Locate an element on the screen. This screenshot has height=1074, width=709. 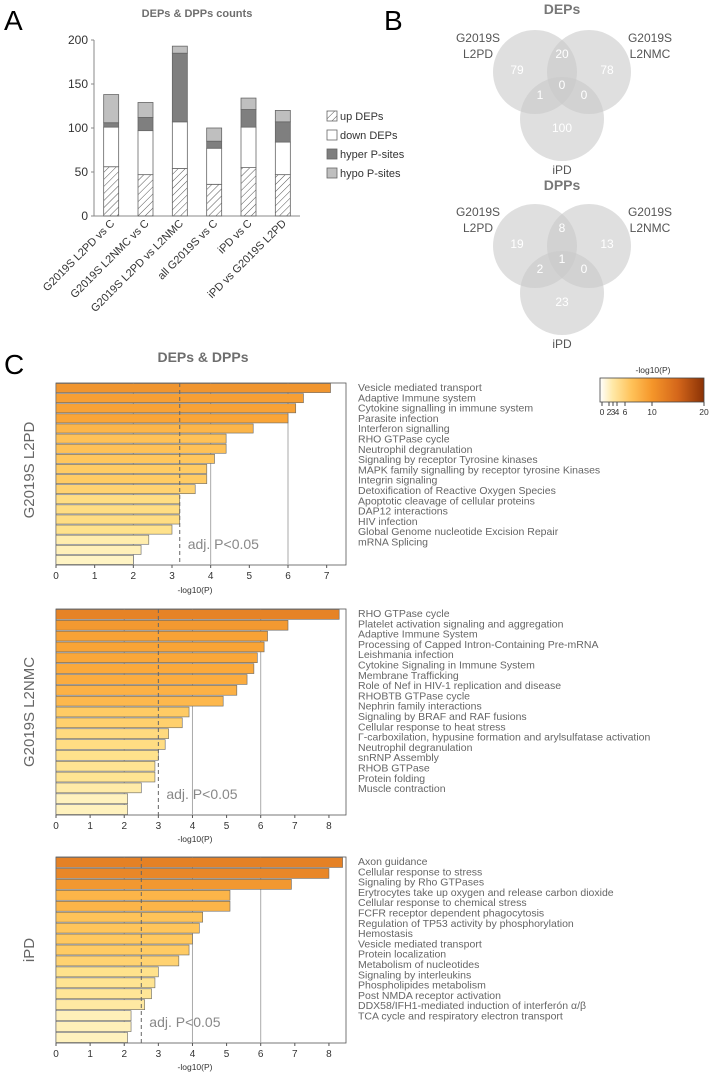
venn-set-label-right: G2019S L2NMC is located at coordinates (650, 46).